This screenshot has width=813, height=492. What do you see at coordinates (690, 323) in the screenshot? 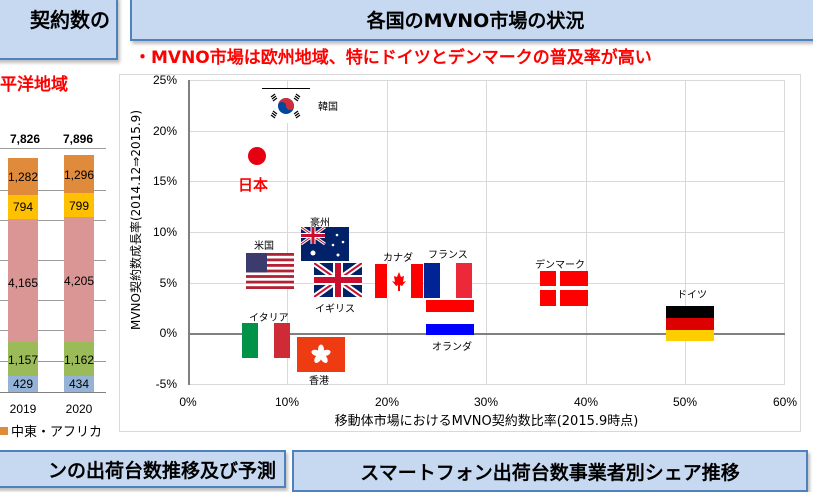
I see `germany-flag-icon` at bounding box center [690, 323].